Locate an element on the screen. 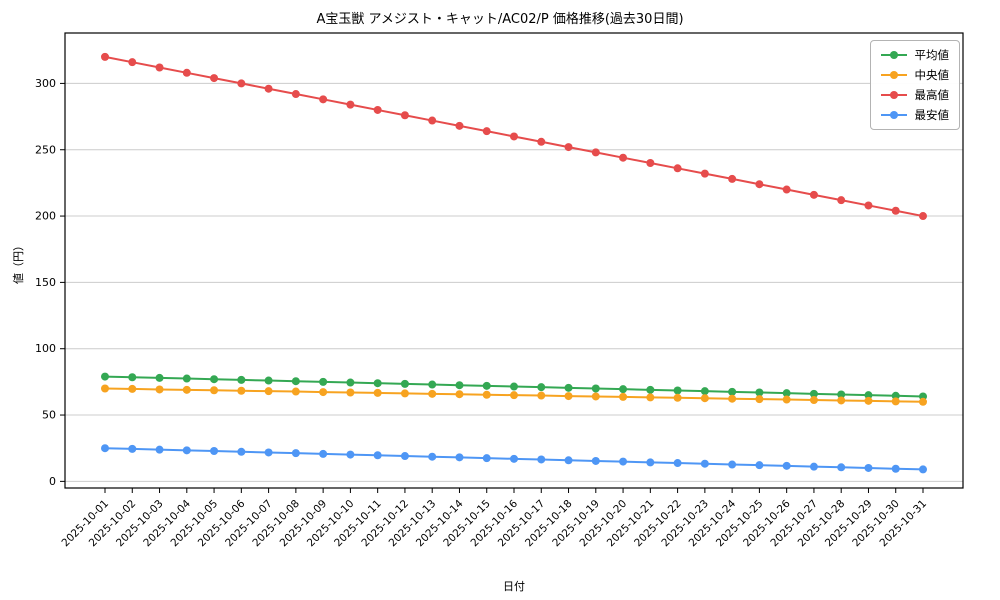 The image size is (1000, 600). y-tick-label: 150 is located at coordinates (45, 282).